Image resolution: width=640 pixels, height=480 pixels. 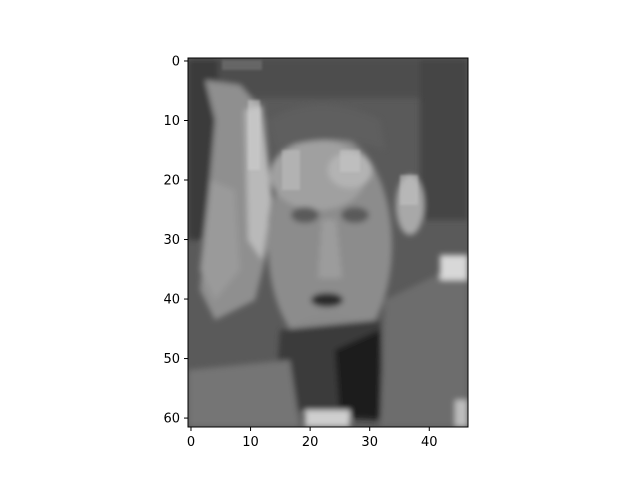 What do you see at coordinates (176, 61) in the screenshot?
I see `y-tick-label: 0` at bounding box center [176, 61].